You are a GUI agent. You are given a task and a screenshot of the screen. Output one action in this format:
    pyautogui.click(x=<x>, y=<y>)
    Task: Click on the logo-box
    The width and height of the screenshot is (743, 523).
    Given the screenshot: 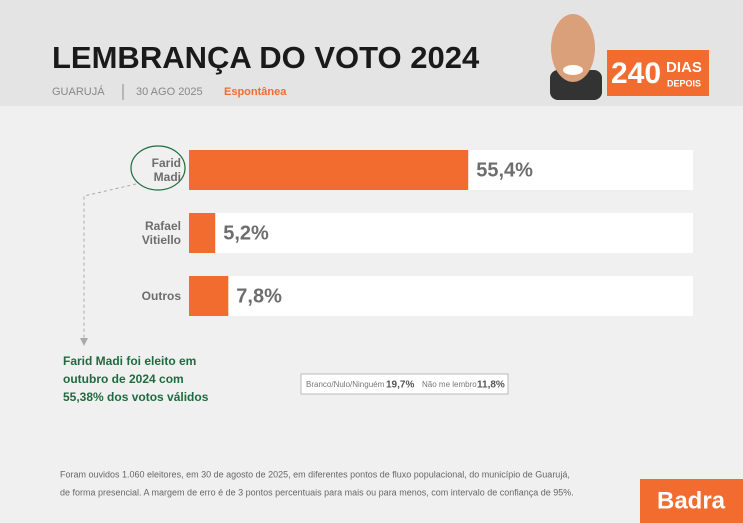 What is the action you would take?
    pyautogui.click(x=658, y=73)
    